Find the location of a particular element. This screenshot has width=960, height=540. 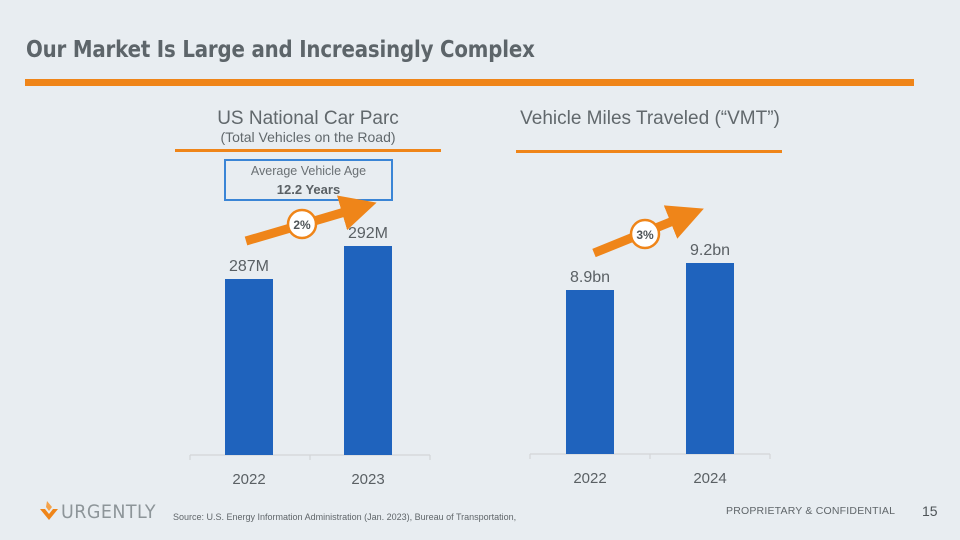

car-parc-chart: 2022 2023 287M 292M 2% is located at coordinates (310, 341).